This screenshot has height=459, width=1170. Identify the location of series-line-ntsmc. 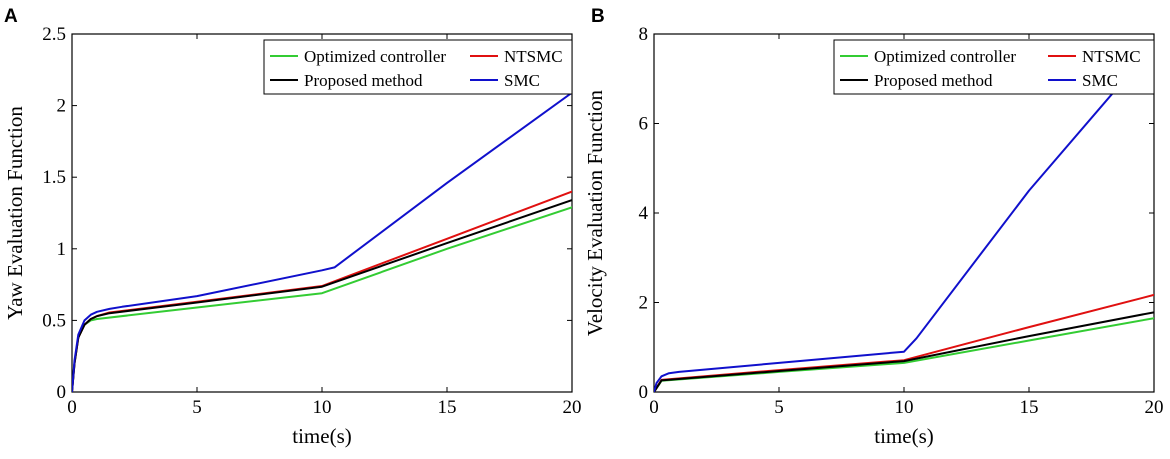
(904, 342).